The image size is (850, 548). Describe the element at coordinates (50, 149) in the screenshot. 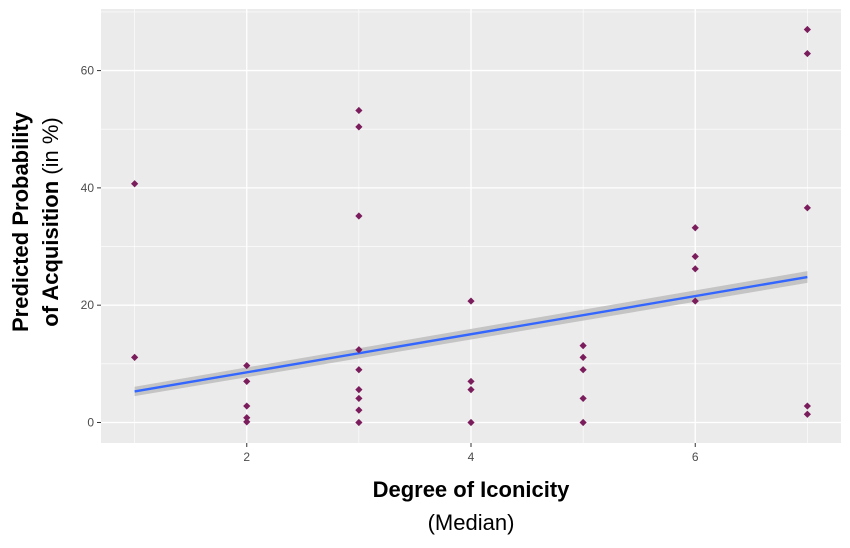

I see `y-axis-title-line2-plain: (in %)` at that location.